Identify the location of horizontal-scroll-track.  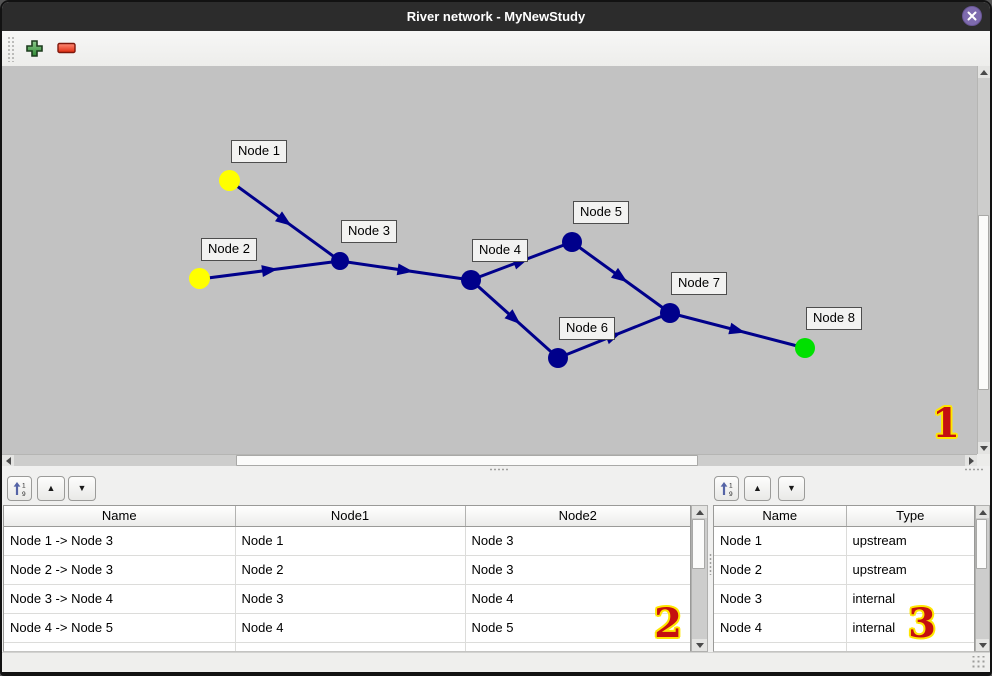
(489, 460).